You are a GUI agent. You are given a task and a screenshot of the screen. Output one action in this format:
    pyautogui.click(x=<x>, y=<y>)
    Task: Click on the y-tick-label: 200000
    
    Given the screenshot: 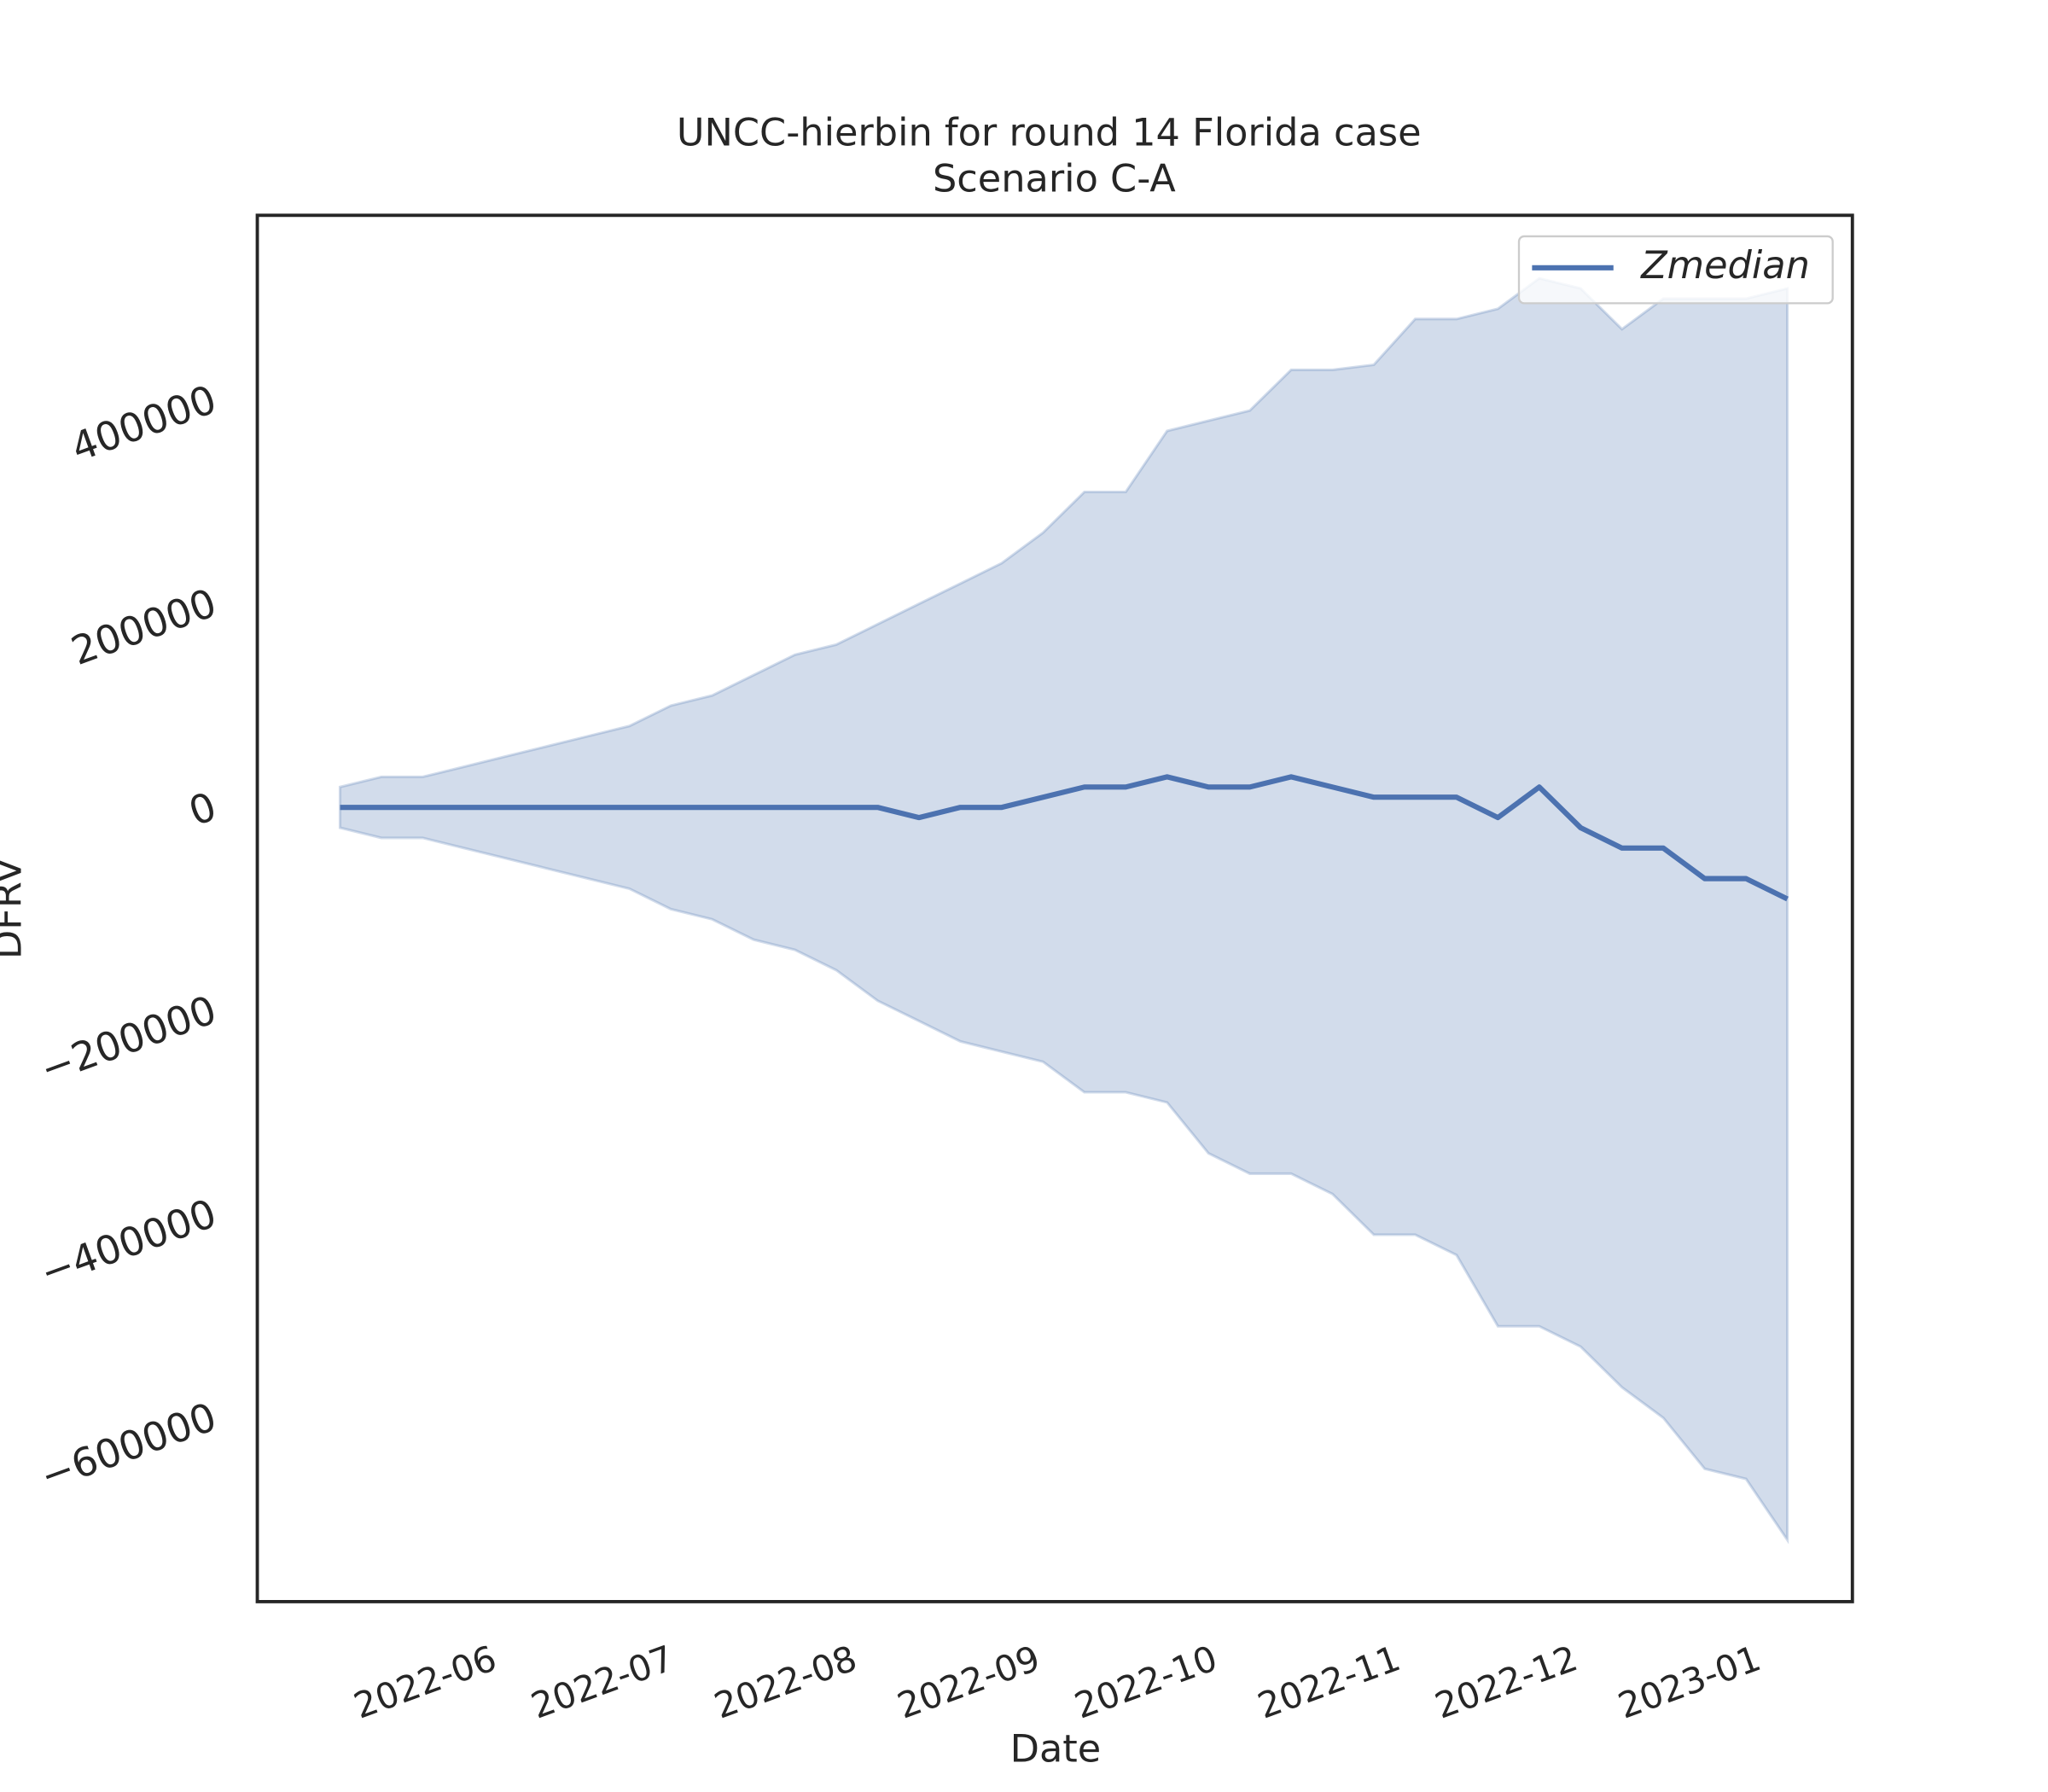 What is the action you would take?
    pyautogui.click(x=143, y=626)
    